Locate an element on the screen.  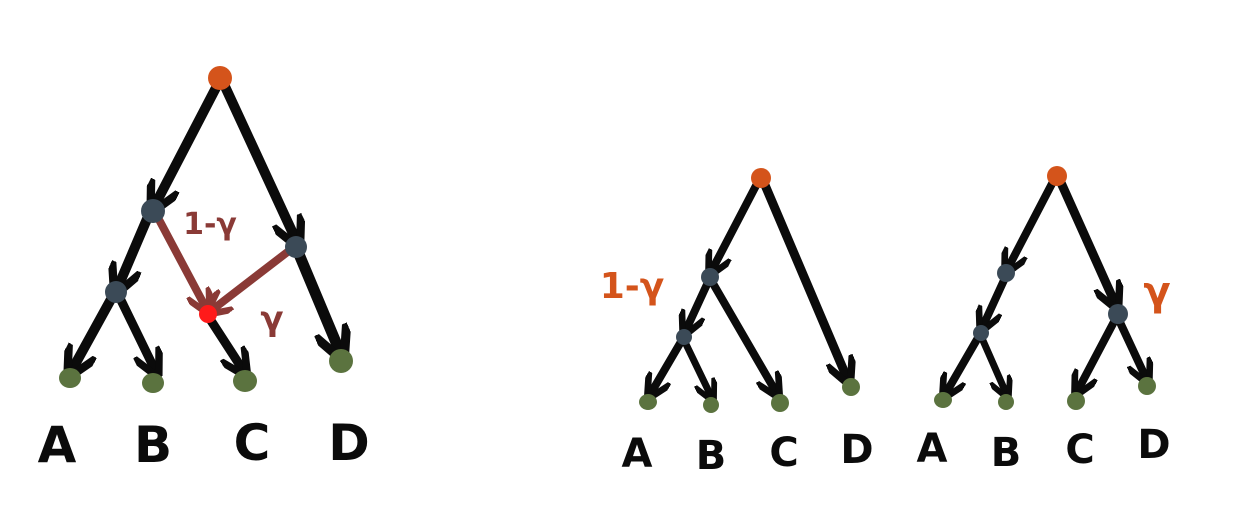
tree-left-panel: 1-γ A B C D is located at coordinates (737, 323).